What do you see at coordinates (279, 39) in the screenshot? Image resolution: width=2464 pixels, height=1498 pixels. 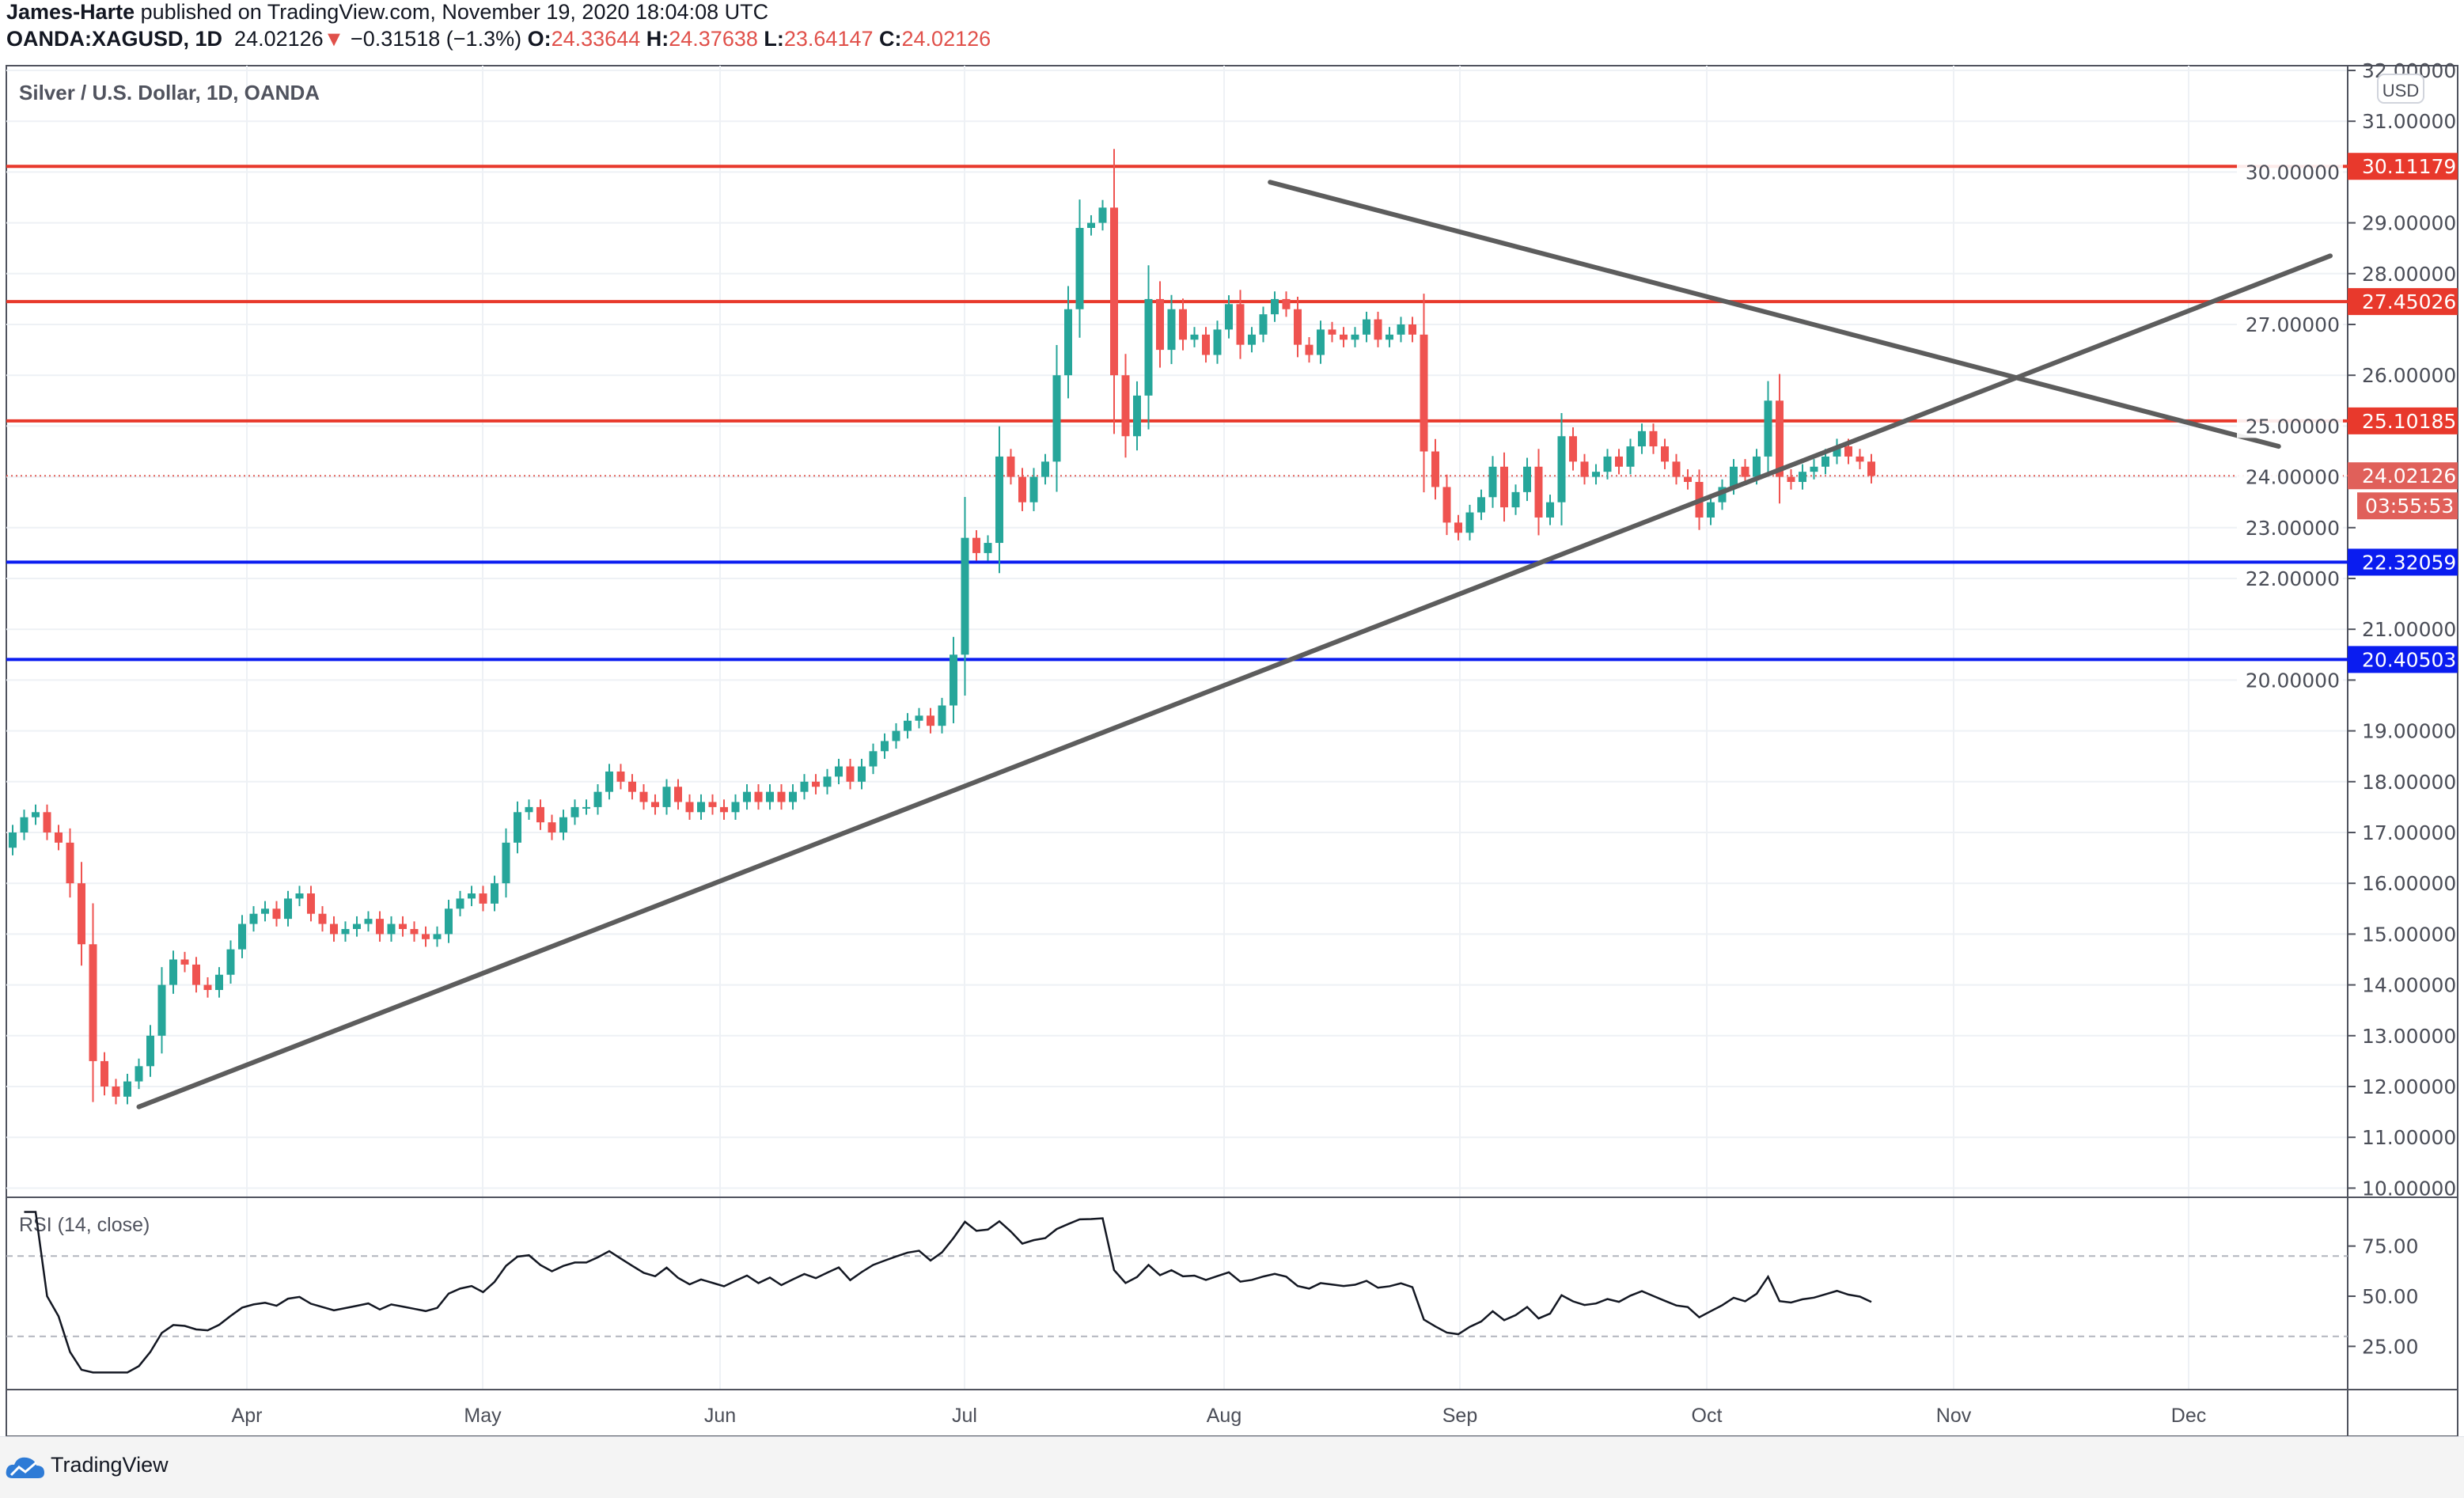 I see `last-price: 24.02126` at bounding box center [279, 39].